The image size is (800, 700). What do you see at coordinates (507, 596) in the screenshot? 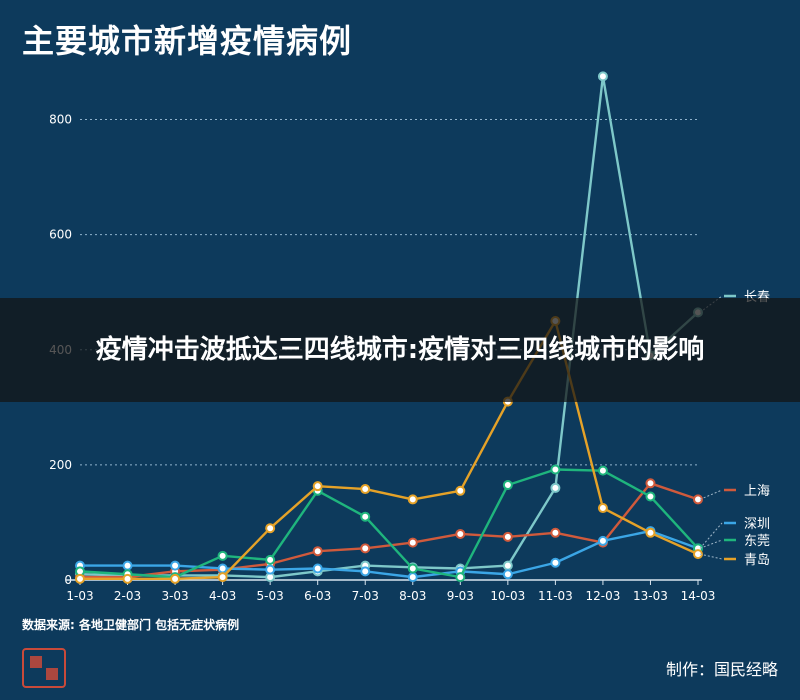
I see `x-tick-label: 10-03` at bounding box center [507, 596].